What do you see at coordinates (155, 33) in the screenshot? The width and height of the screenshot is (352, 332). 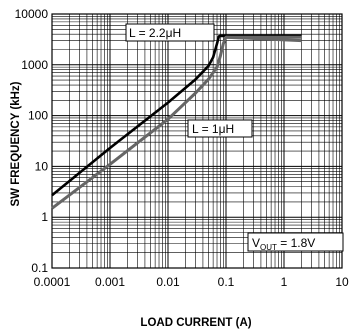 I see `annotation-2.2uh-label: L = 2.2μH` at bounding box center [155, 33].